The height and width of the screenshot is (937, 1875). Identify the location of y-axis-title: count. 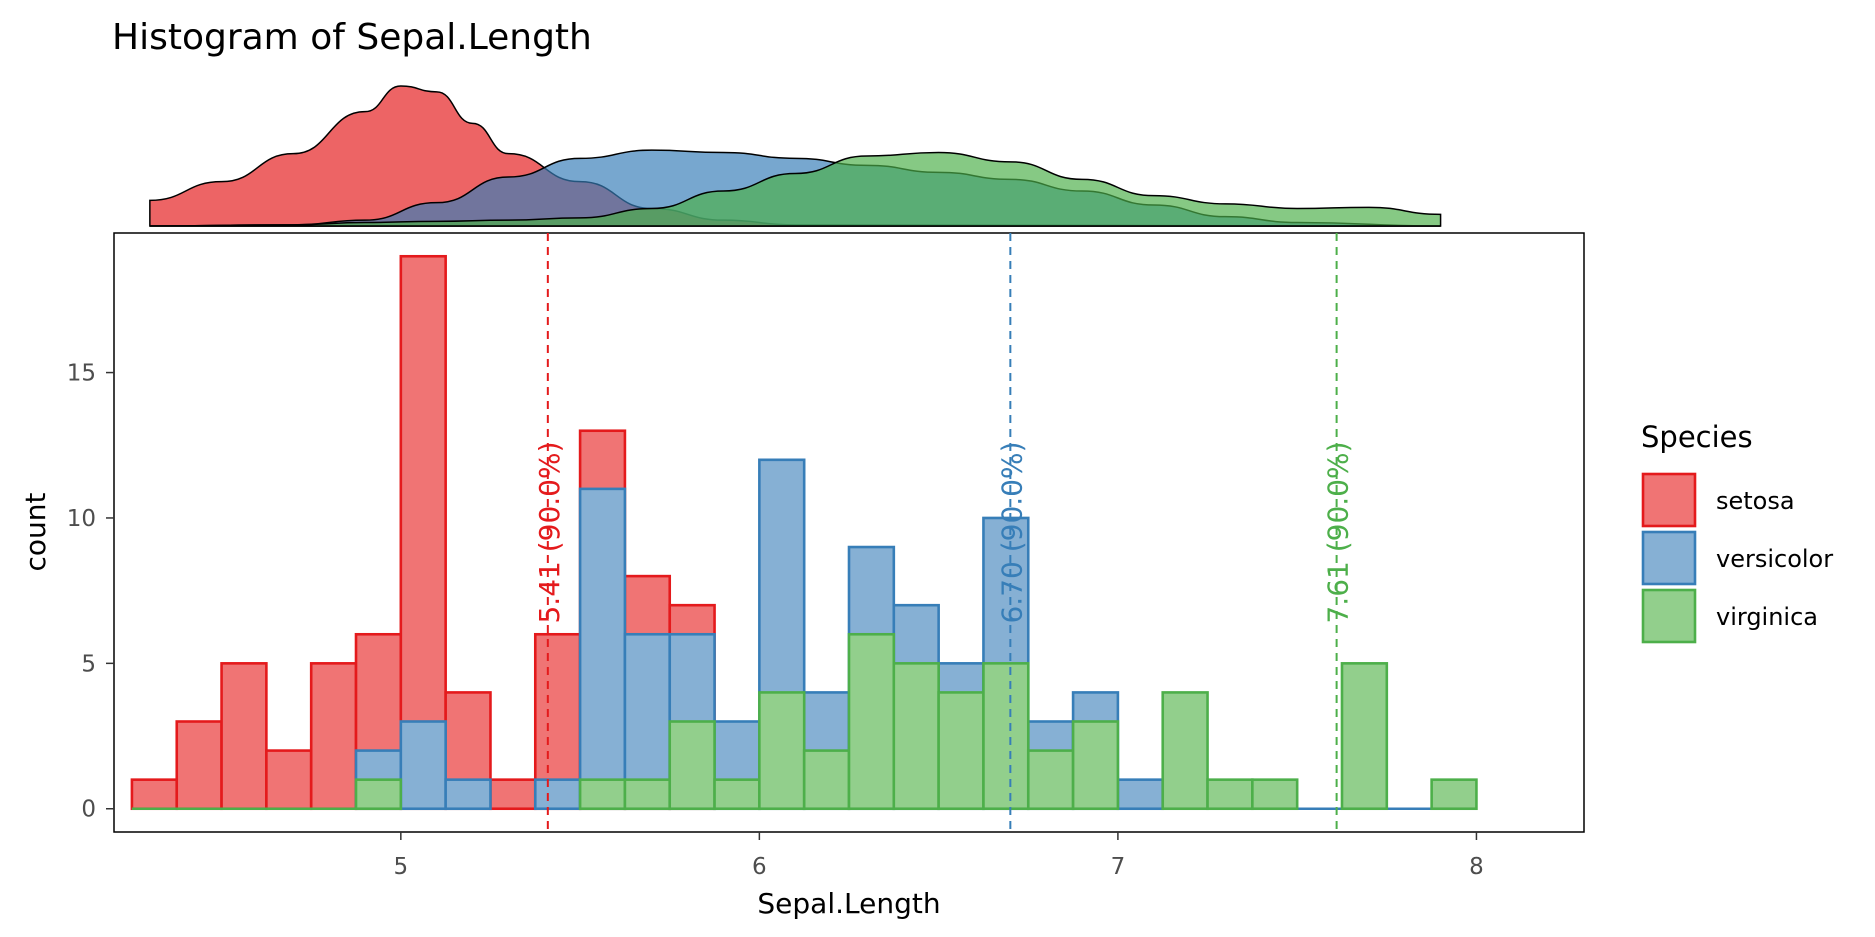
(35, 531).